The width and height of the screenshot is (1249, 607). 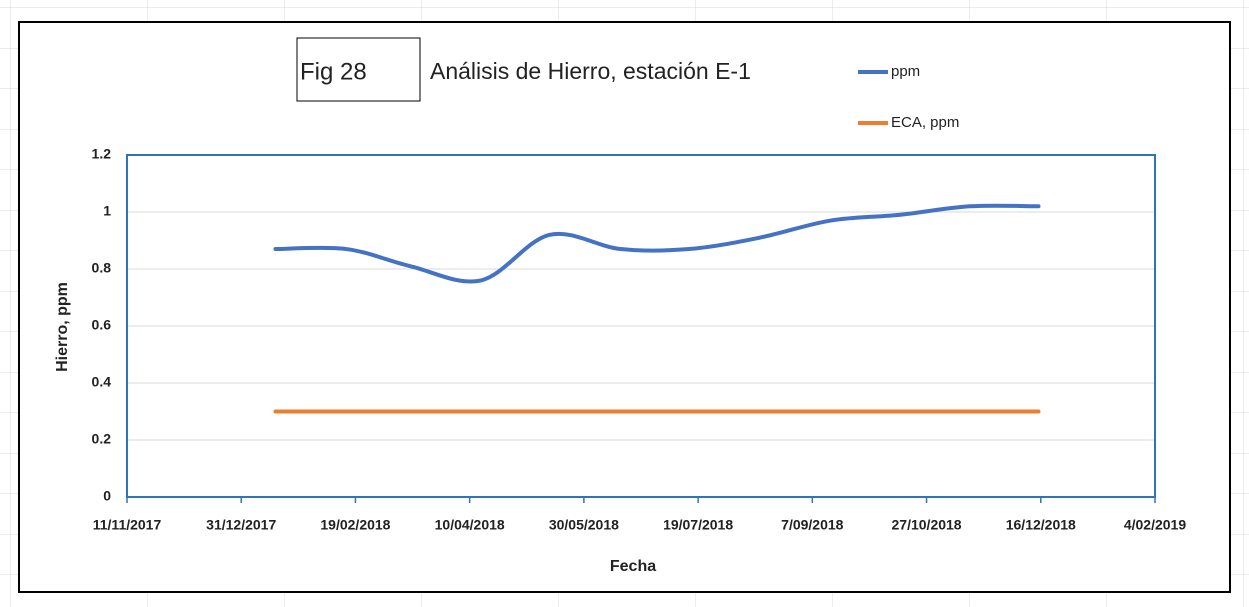 I want to click on y-axis-label: Hierro, ppm, so click(x=62, y=327).